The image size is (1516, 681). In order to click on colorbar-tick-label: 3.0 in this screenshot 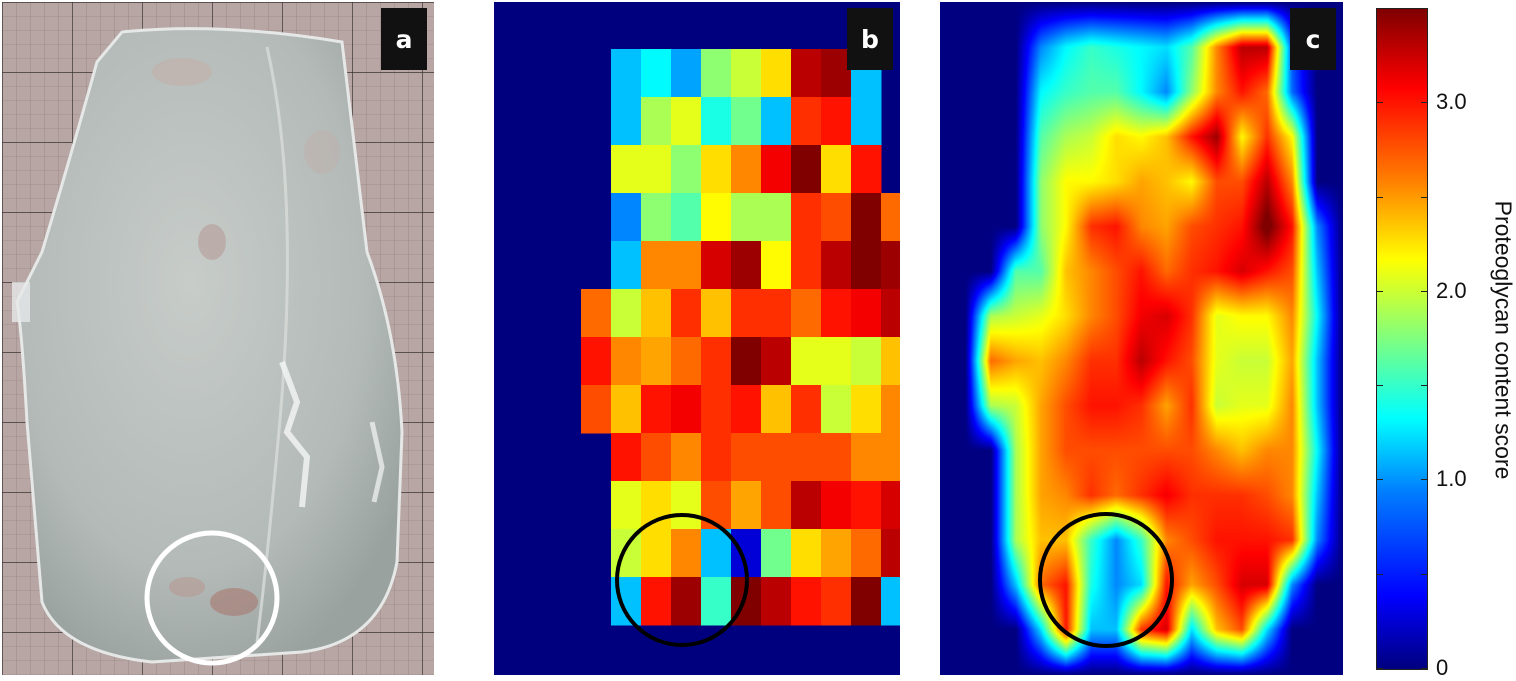, I will do `click(1451, 102)`.